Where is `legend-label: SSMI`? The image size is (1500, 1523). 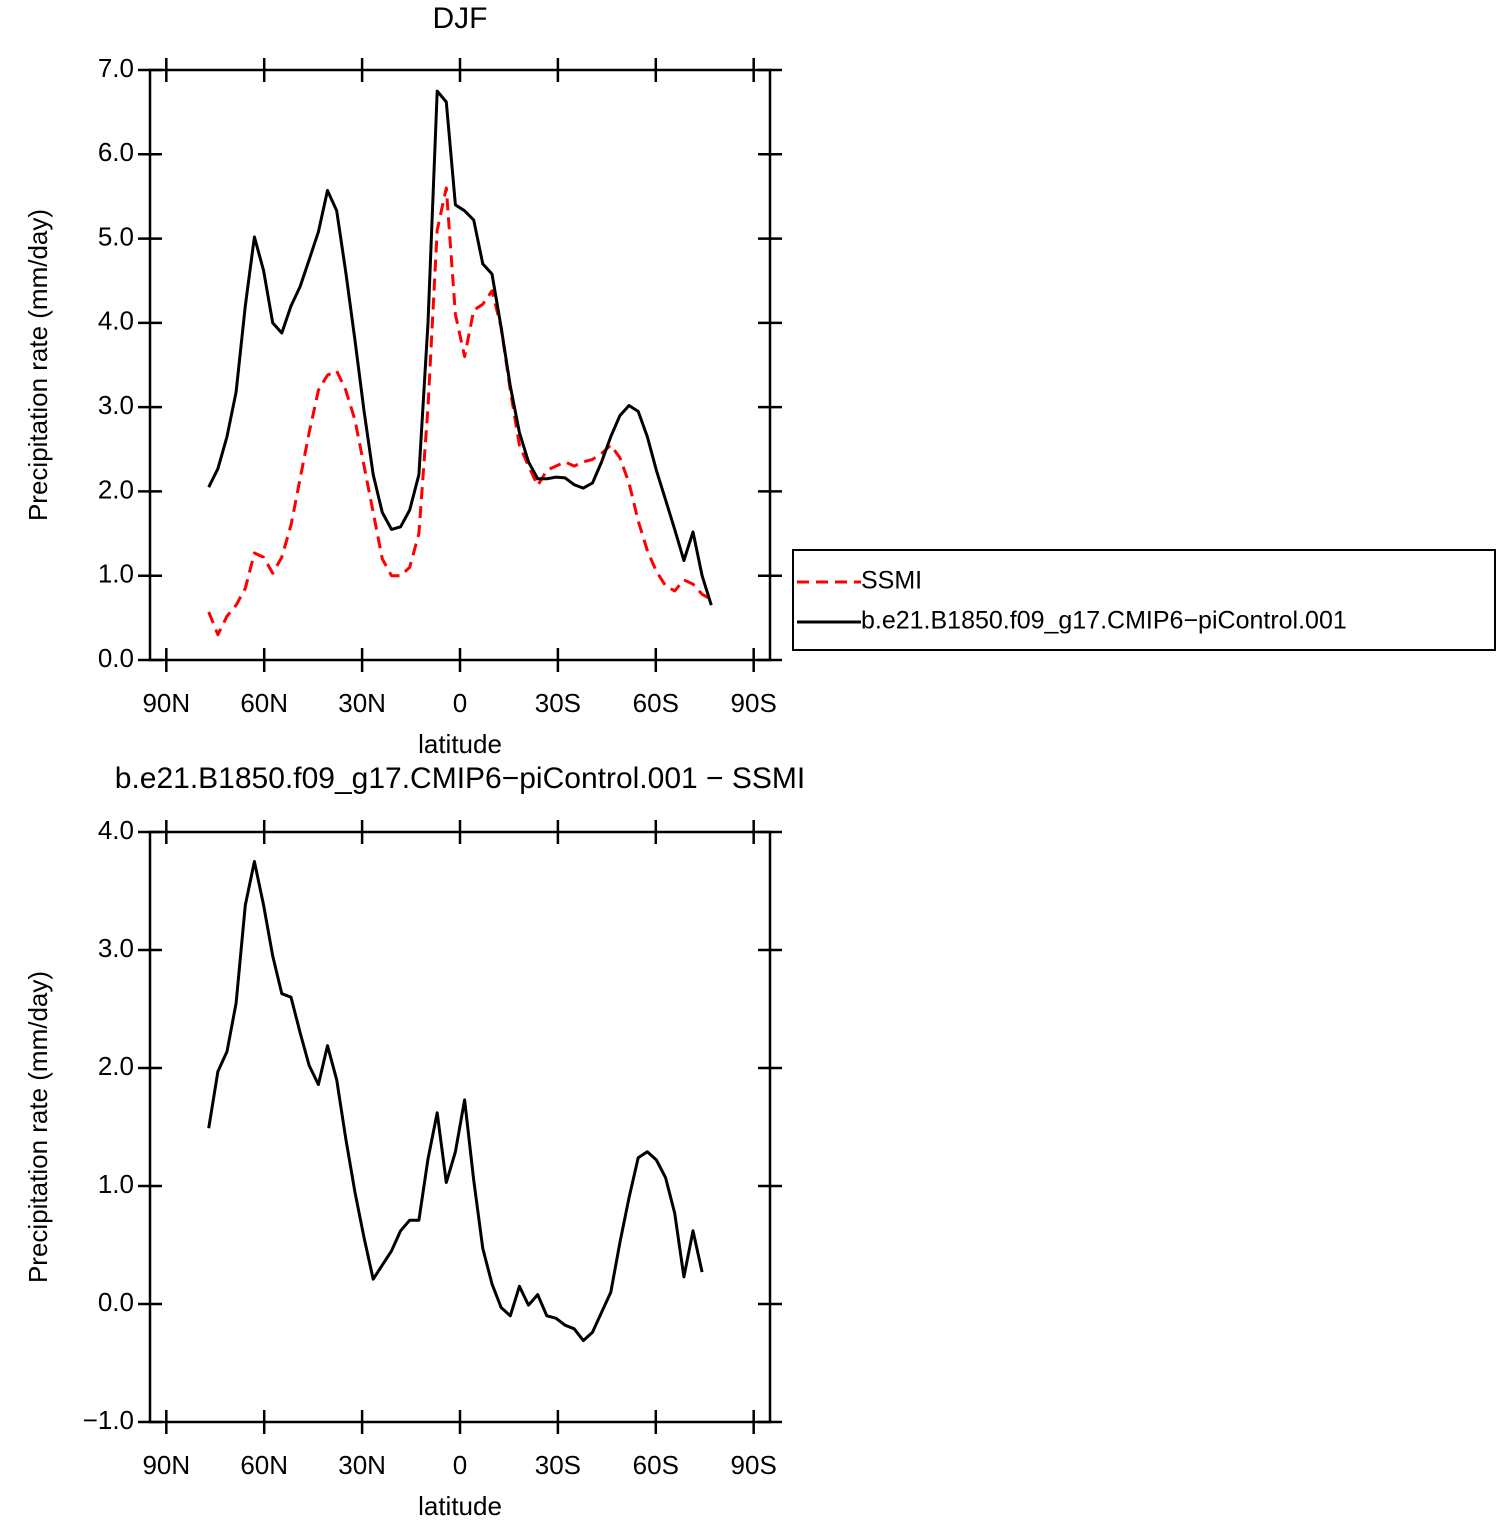
legend-label: SSMI is located at coordinates (891, 581).